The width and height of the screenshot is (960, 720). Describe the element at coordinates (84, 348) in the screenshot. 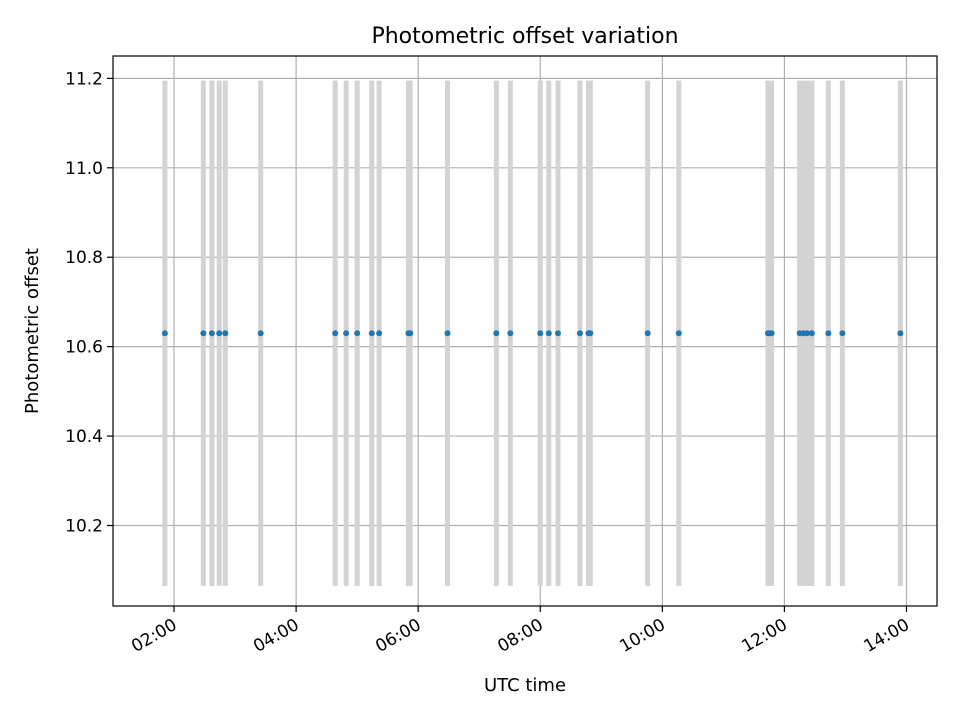

I see `y-tick-label: 10.6` at that location.